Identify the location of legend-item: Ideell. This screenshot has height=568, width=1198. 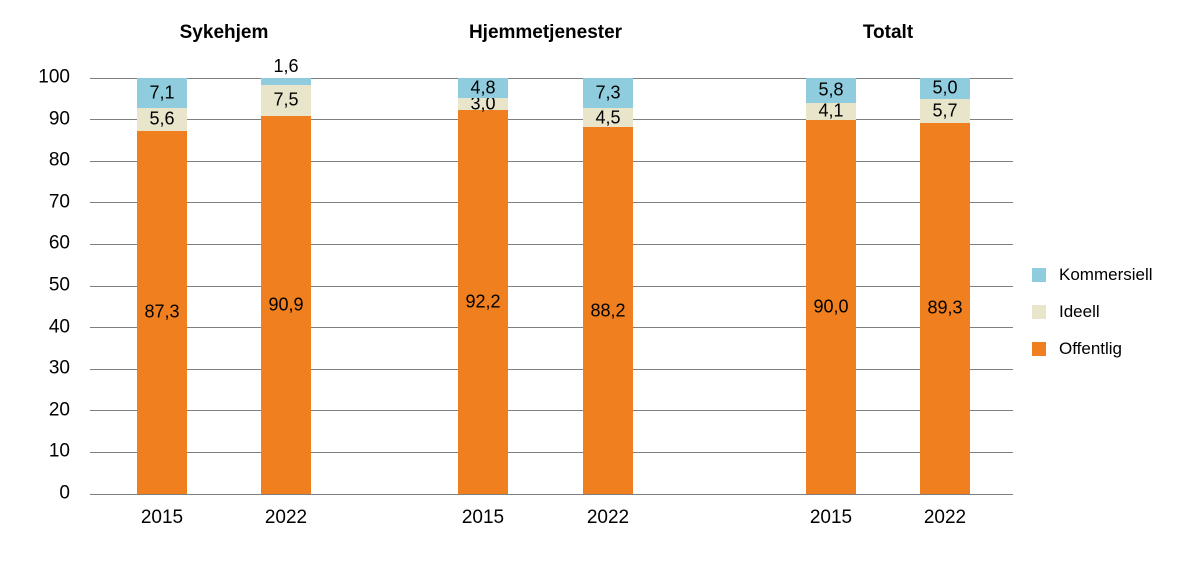
(1092, 311).